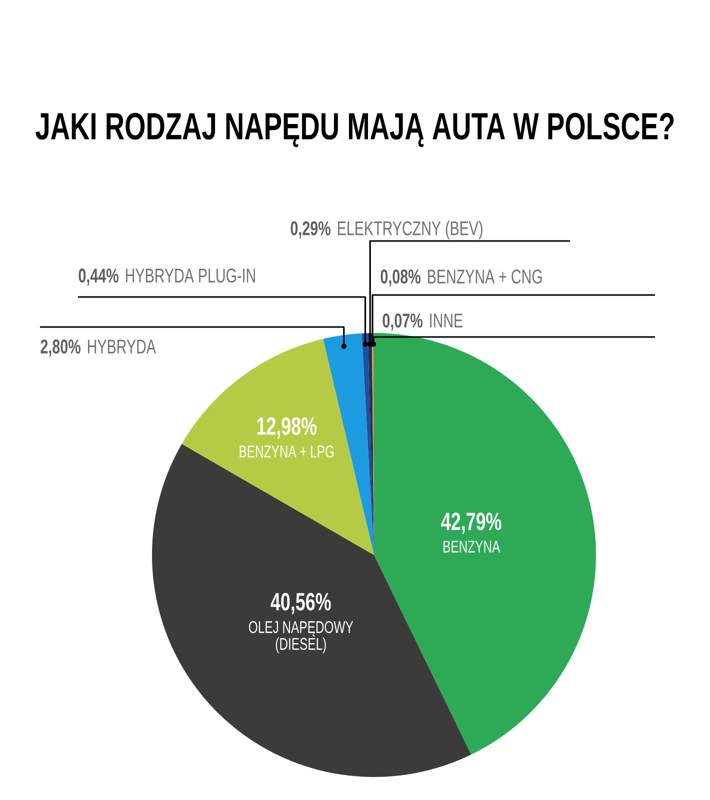 Image resolution: width=710 pixels, height=800 pixels. What do you see at coordinates (60, 348) in the screenshot?
I see `data-label: 2,80%` at bounding box center [60, 348].